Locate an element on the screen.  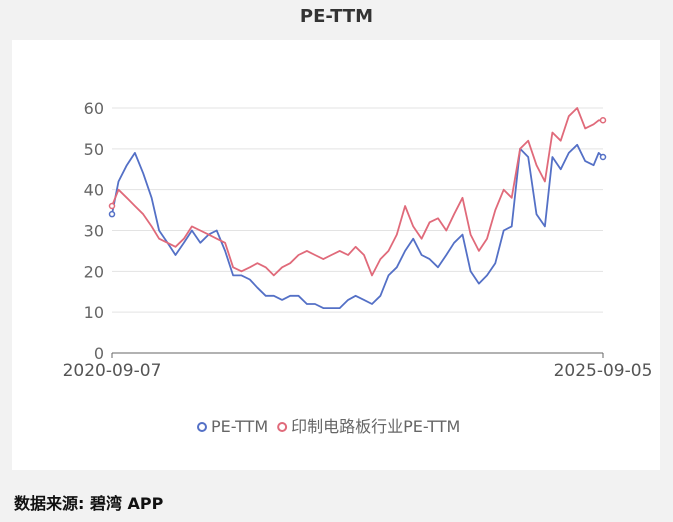
y-tick-label: 30 is located at coordinates (94, 231).